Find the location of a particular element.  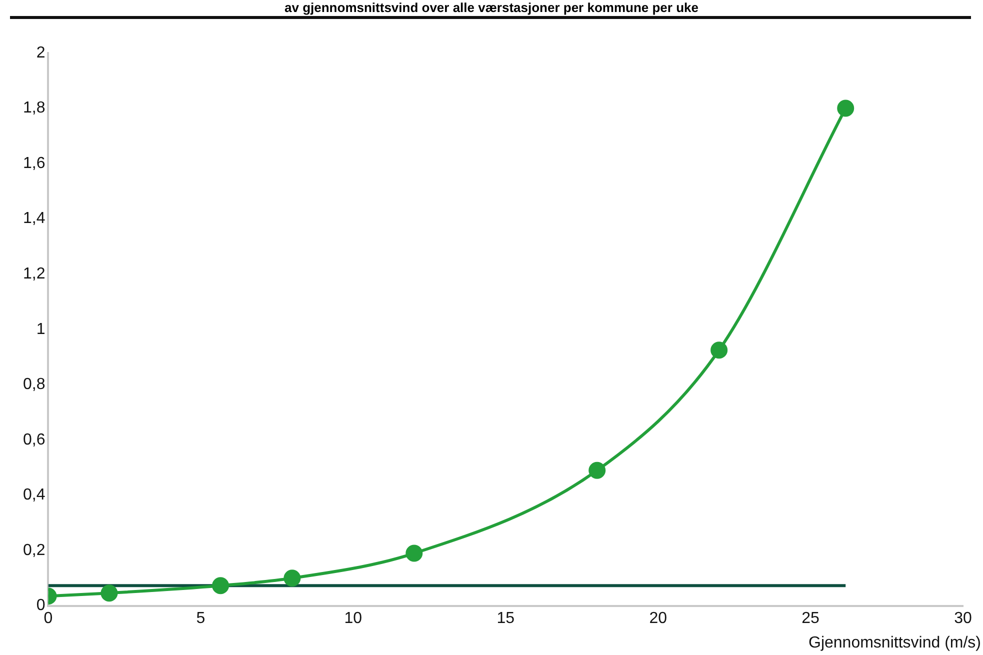

x-tick-label: 20 is located at coordinates (658, 618).